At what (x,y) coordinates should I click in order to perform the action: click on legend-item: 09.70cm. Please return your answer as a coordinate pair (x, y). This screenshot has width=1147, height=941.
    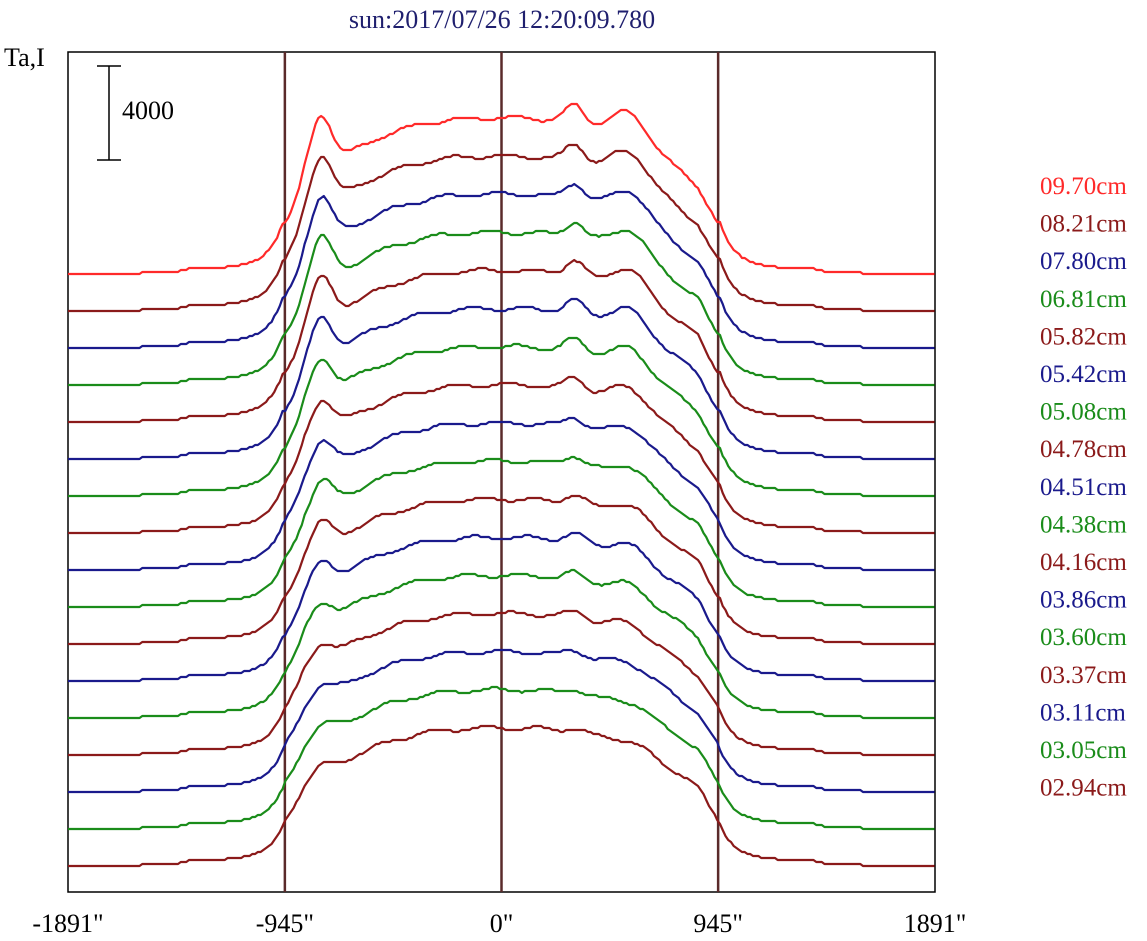
    Looking at the image, I should click on (1083, 186).